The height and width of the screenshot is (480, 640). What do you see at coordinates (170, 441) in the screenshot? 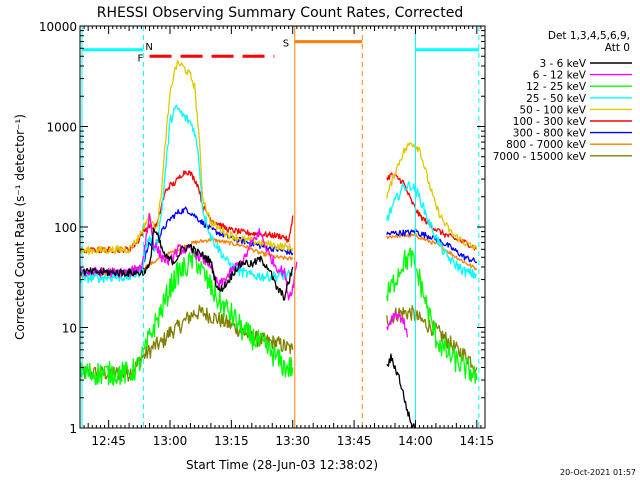
I see `x-tick-label: 13:00` at bounding box center [170, 441].